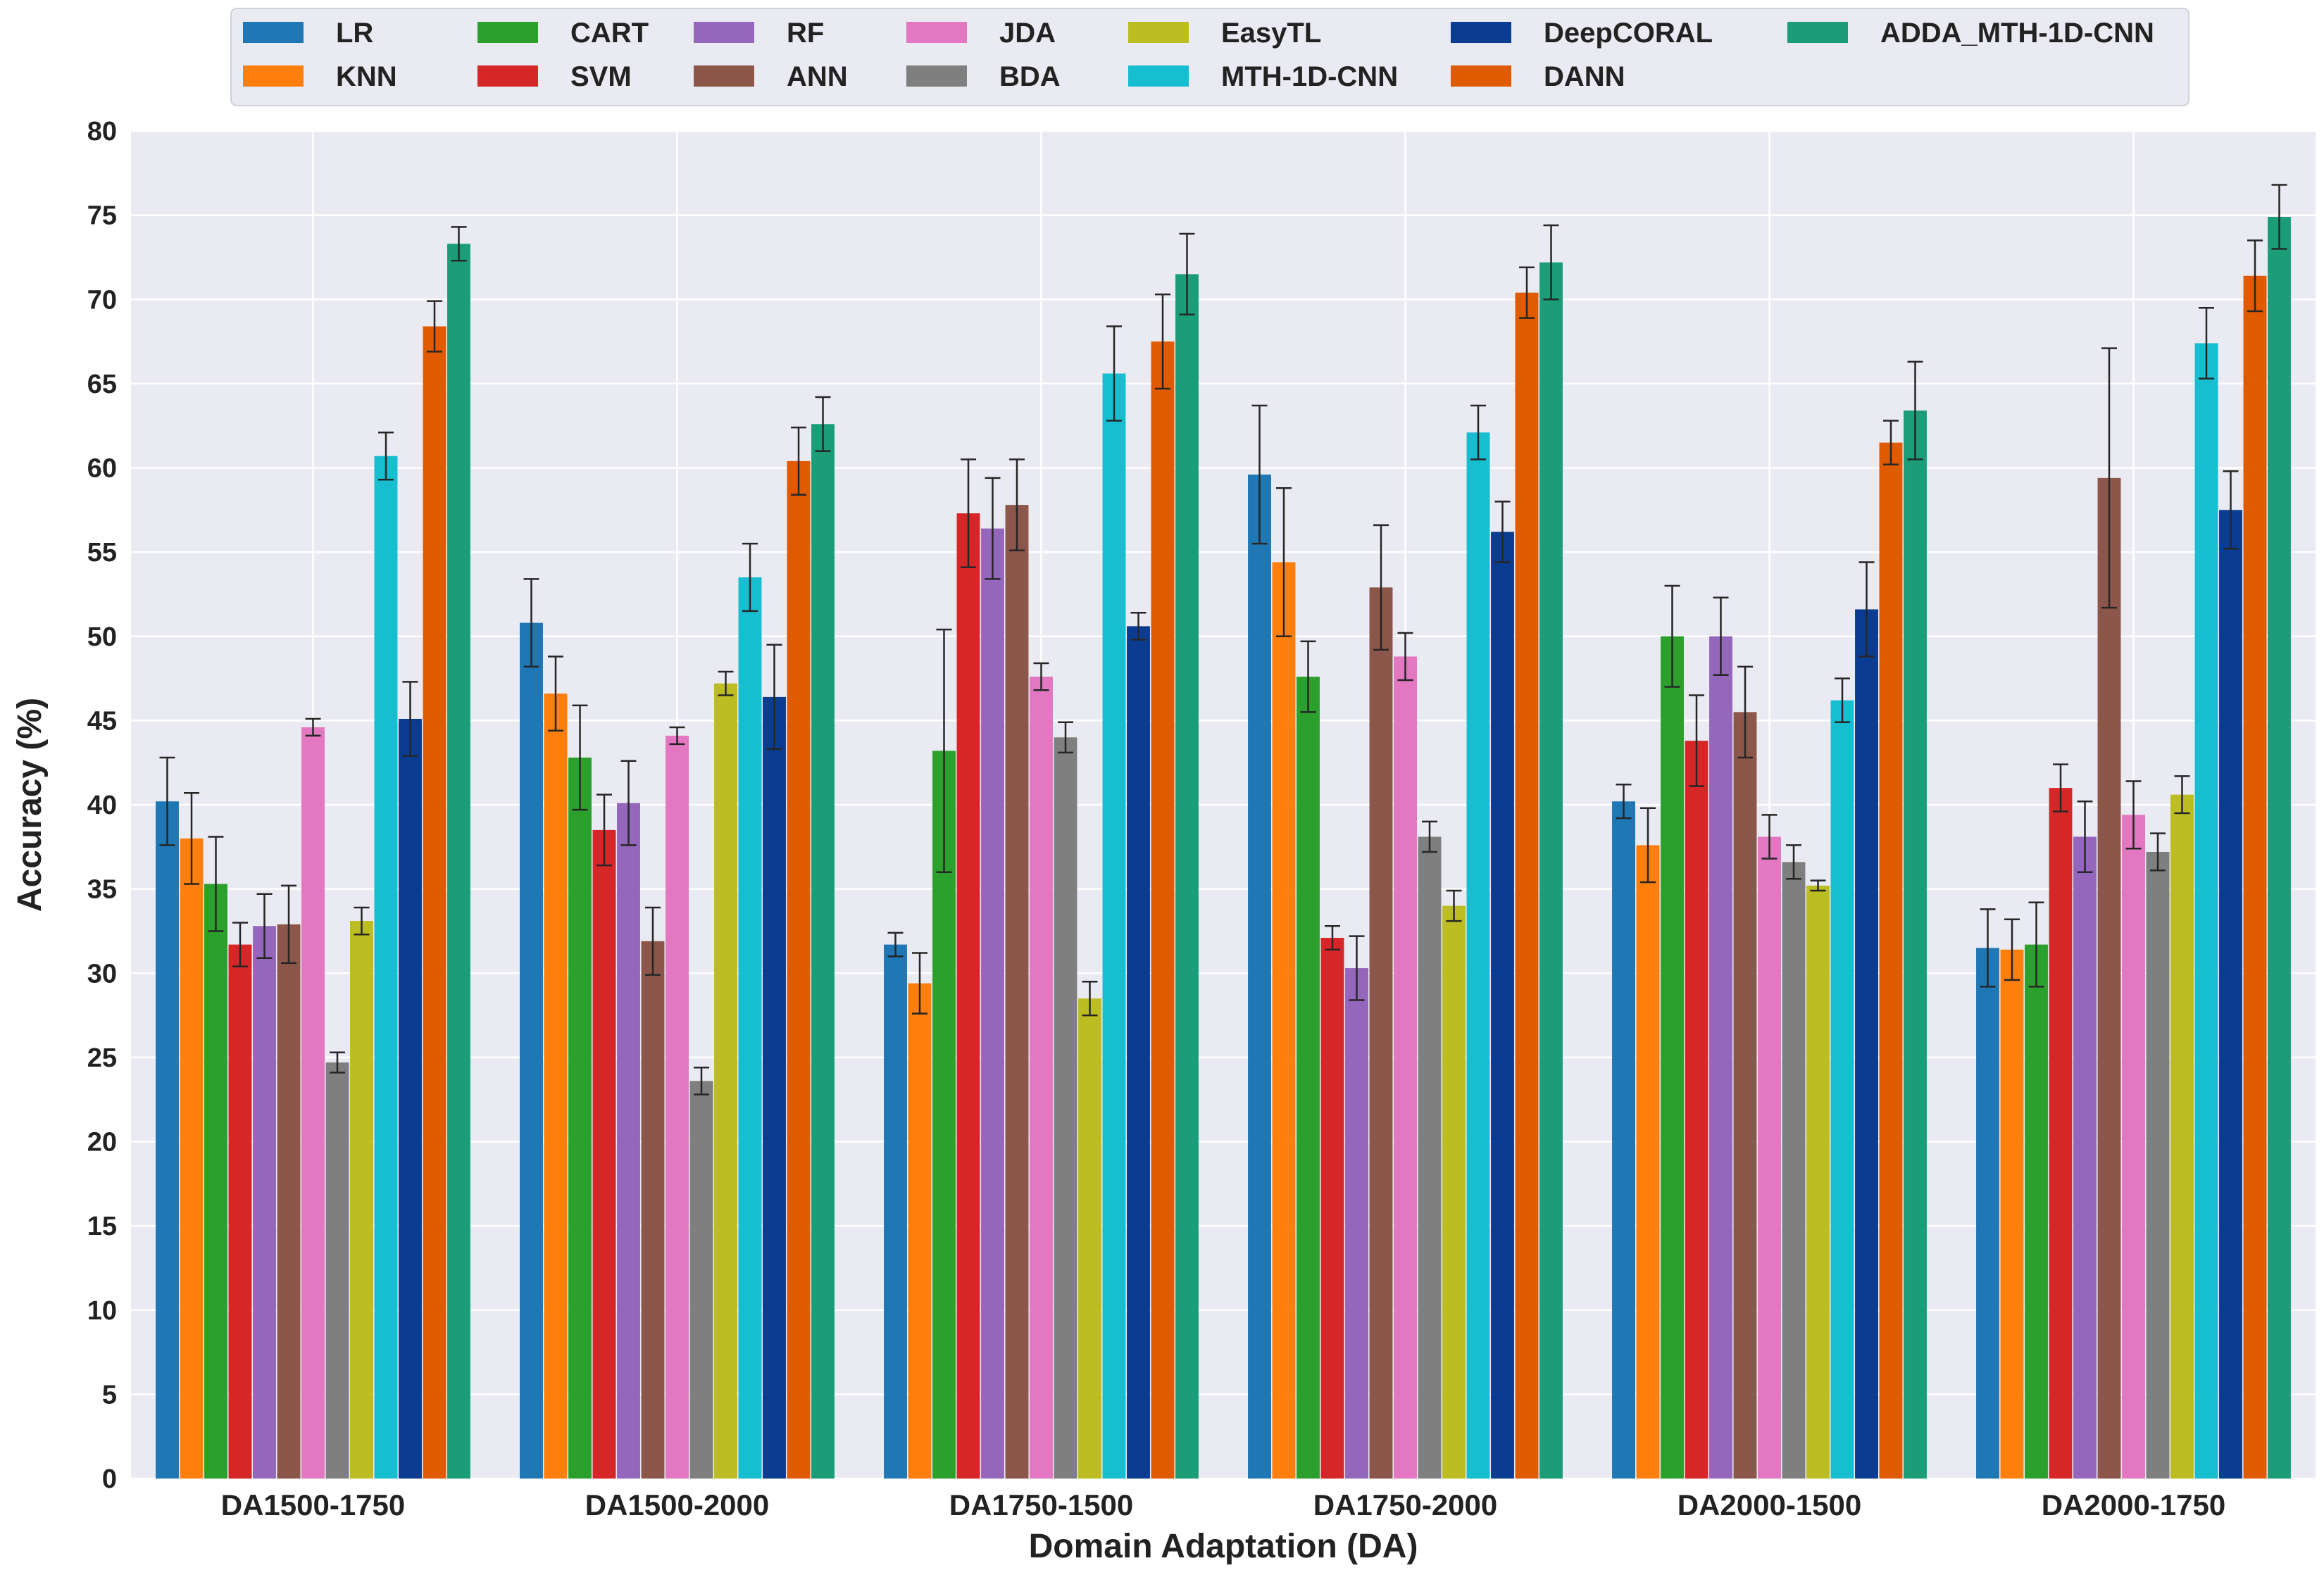 The image size is (2324, 1575). What do you see at coordinates (1584, 77) in the screenshot?
I see `legend-label: DANN` at bounding box center [1584, 77].